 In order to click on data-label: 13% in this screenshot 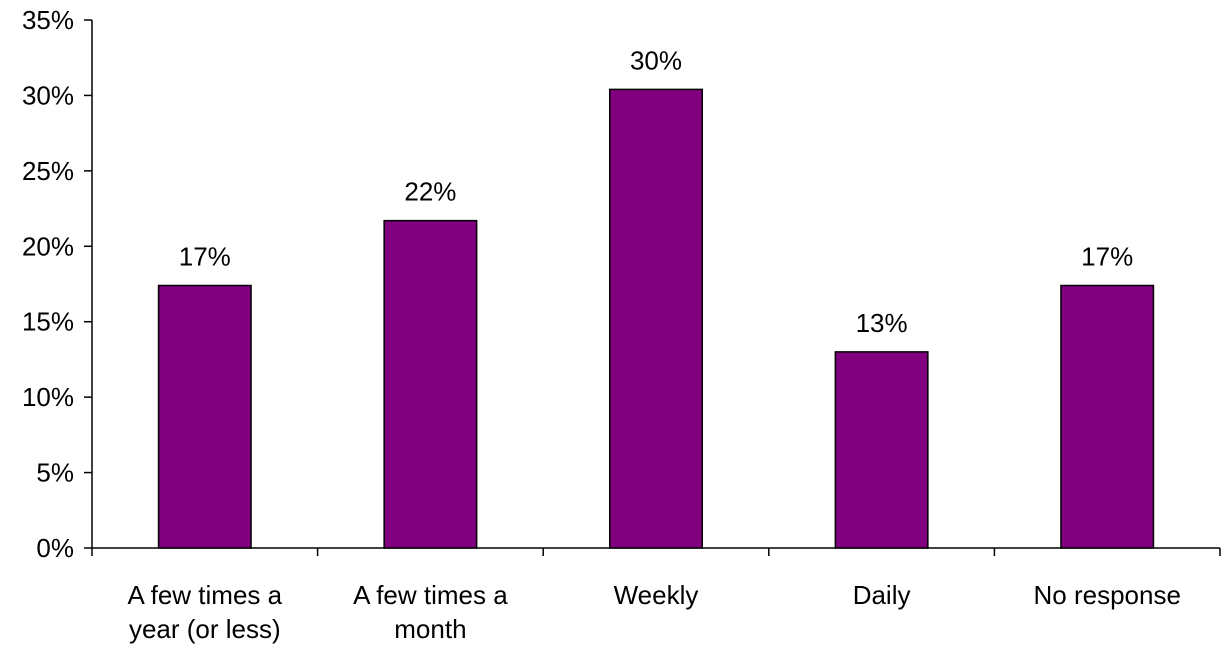, I will do `click(882, 323)`.